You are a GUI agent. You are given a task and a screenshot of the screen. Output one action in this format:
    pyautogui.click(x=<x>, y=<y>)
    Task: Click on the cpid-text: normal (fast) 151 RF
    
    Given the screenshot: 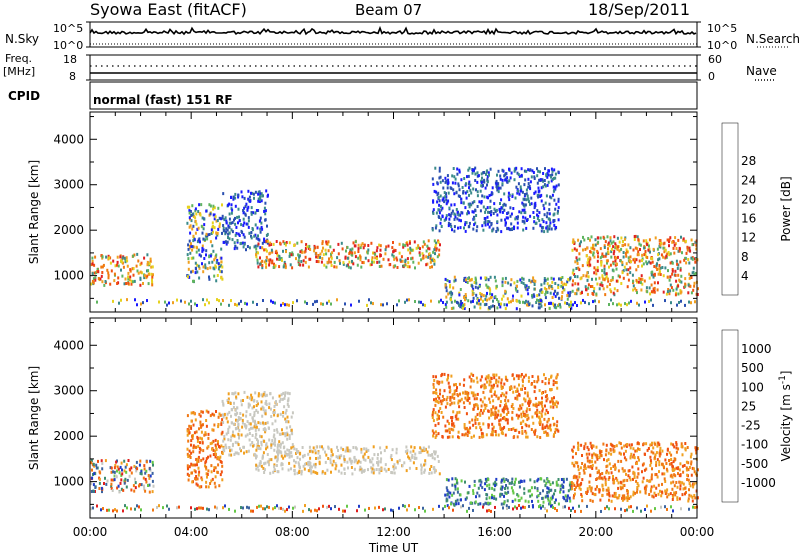 What is the action you would take?
    pyautogui.click(x=163, y=100)
    